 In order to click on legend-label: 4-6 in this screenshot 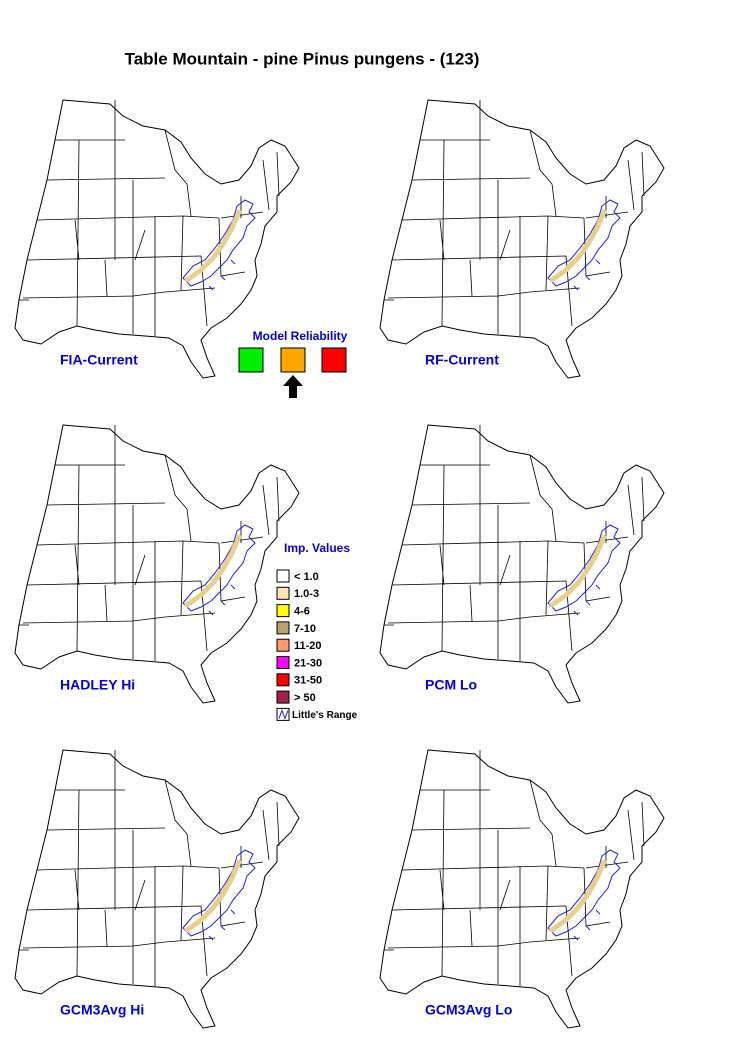, I will do `click(302, 612)`.